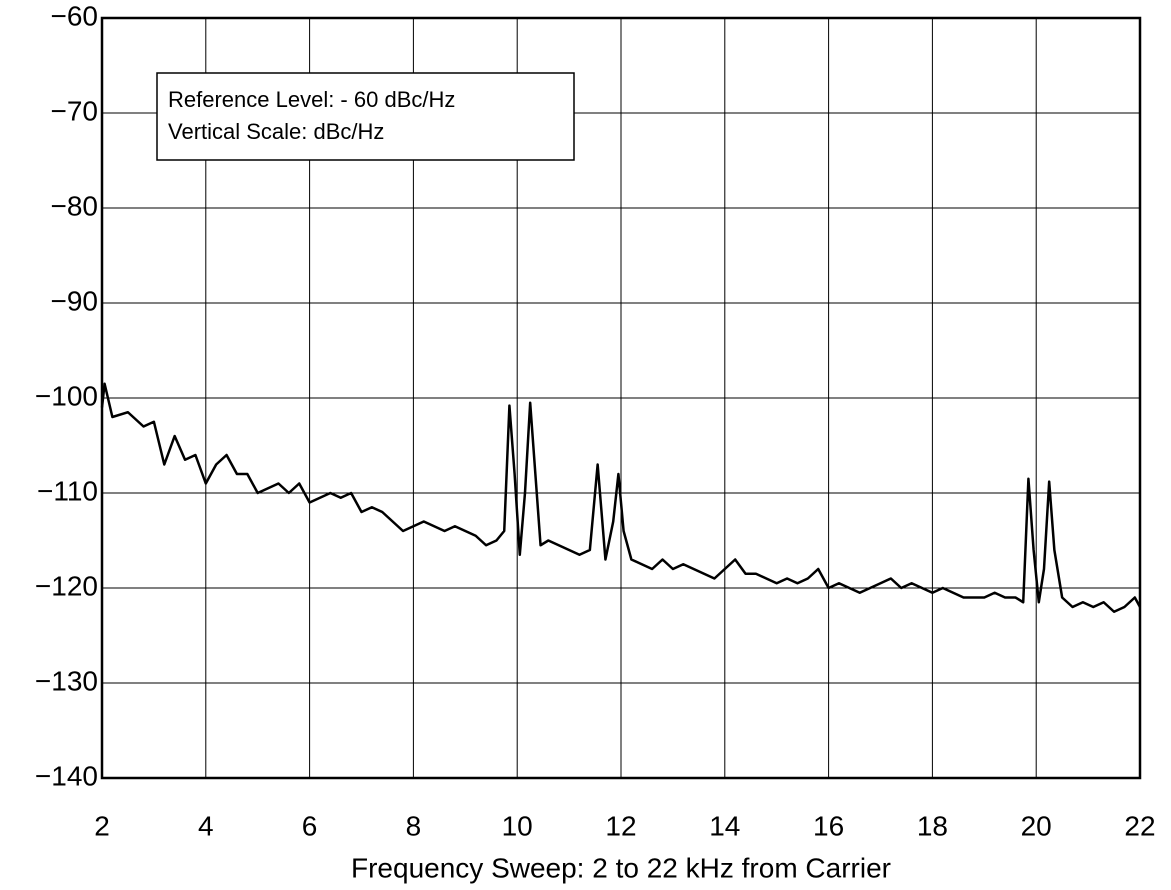 The width and height of the screenshot is (1171, 890). I want to click on x-tick-label: 14, so click(724, 825).